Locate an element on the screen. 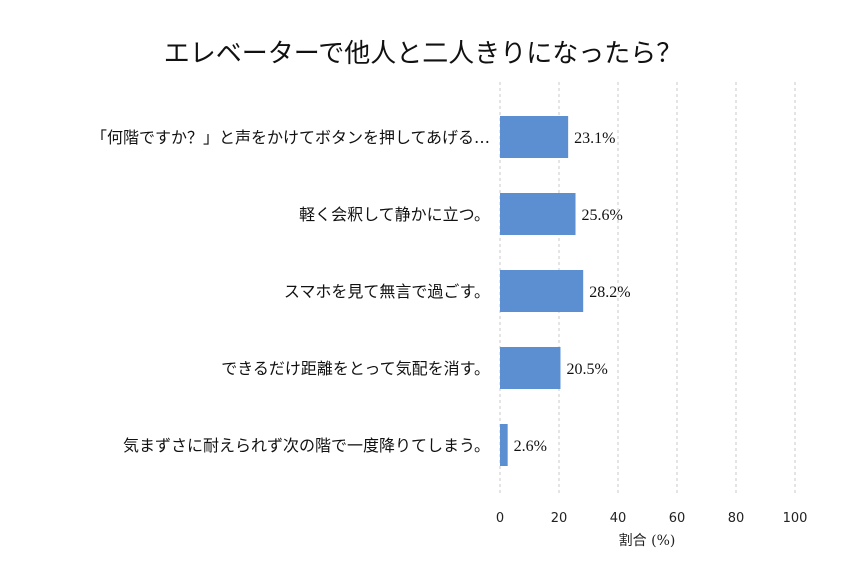 Image resolution: width=846 pixels, height=588 pixels. x-axis-label: 割合 (%) is located at coordinates (647, 540).